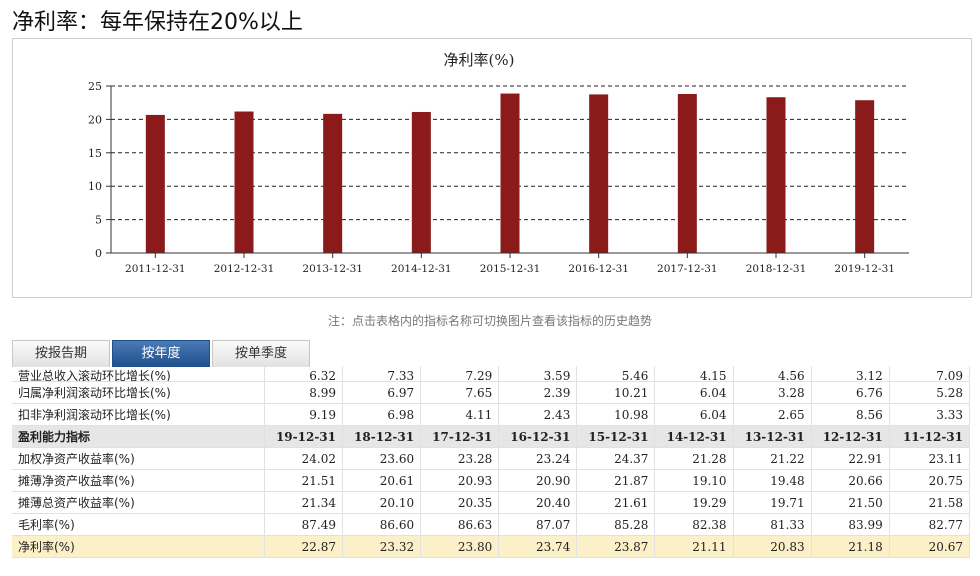 The image size is (980, 576). I want to click on table-cell: 8.56, so click(850, 414).